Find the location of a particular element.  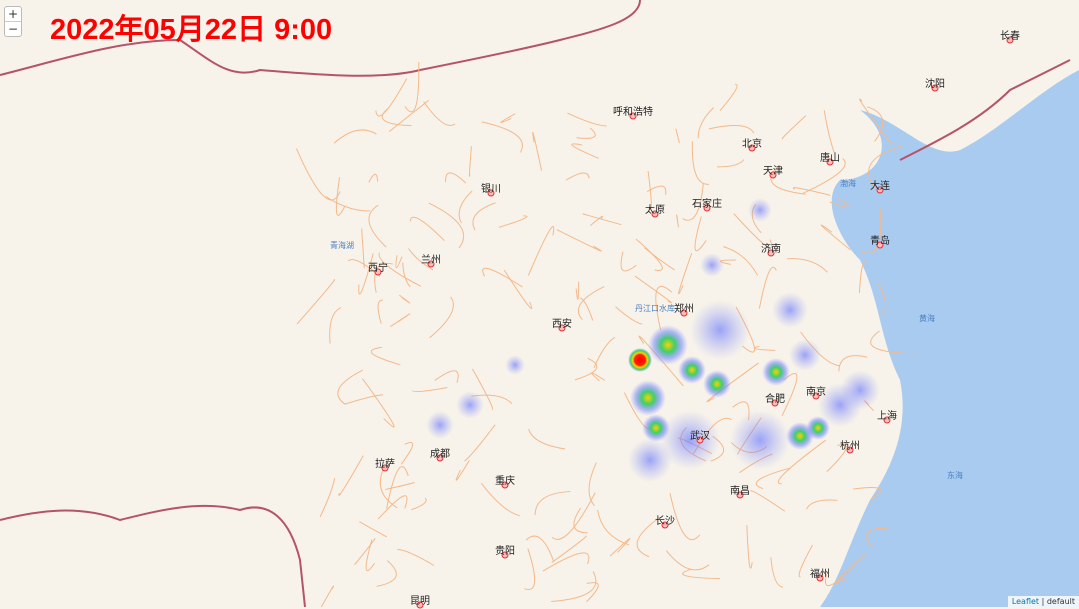

city-label: 郑州 is located at coordinates (684, 309).